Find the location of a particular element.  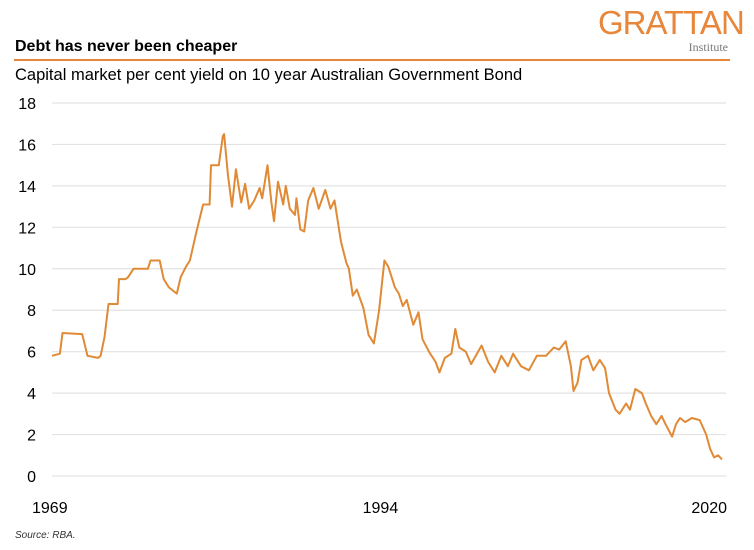

y-tick-label: 2 is located at coordinates (31, 436).